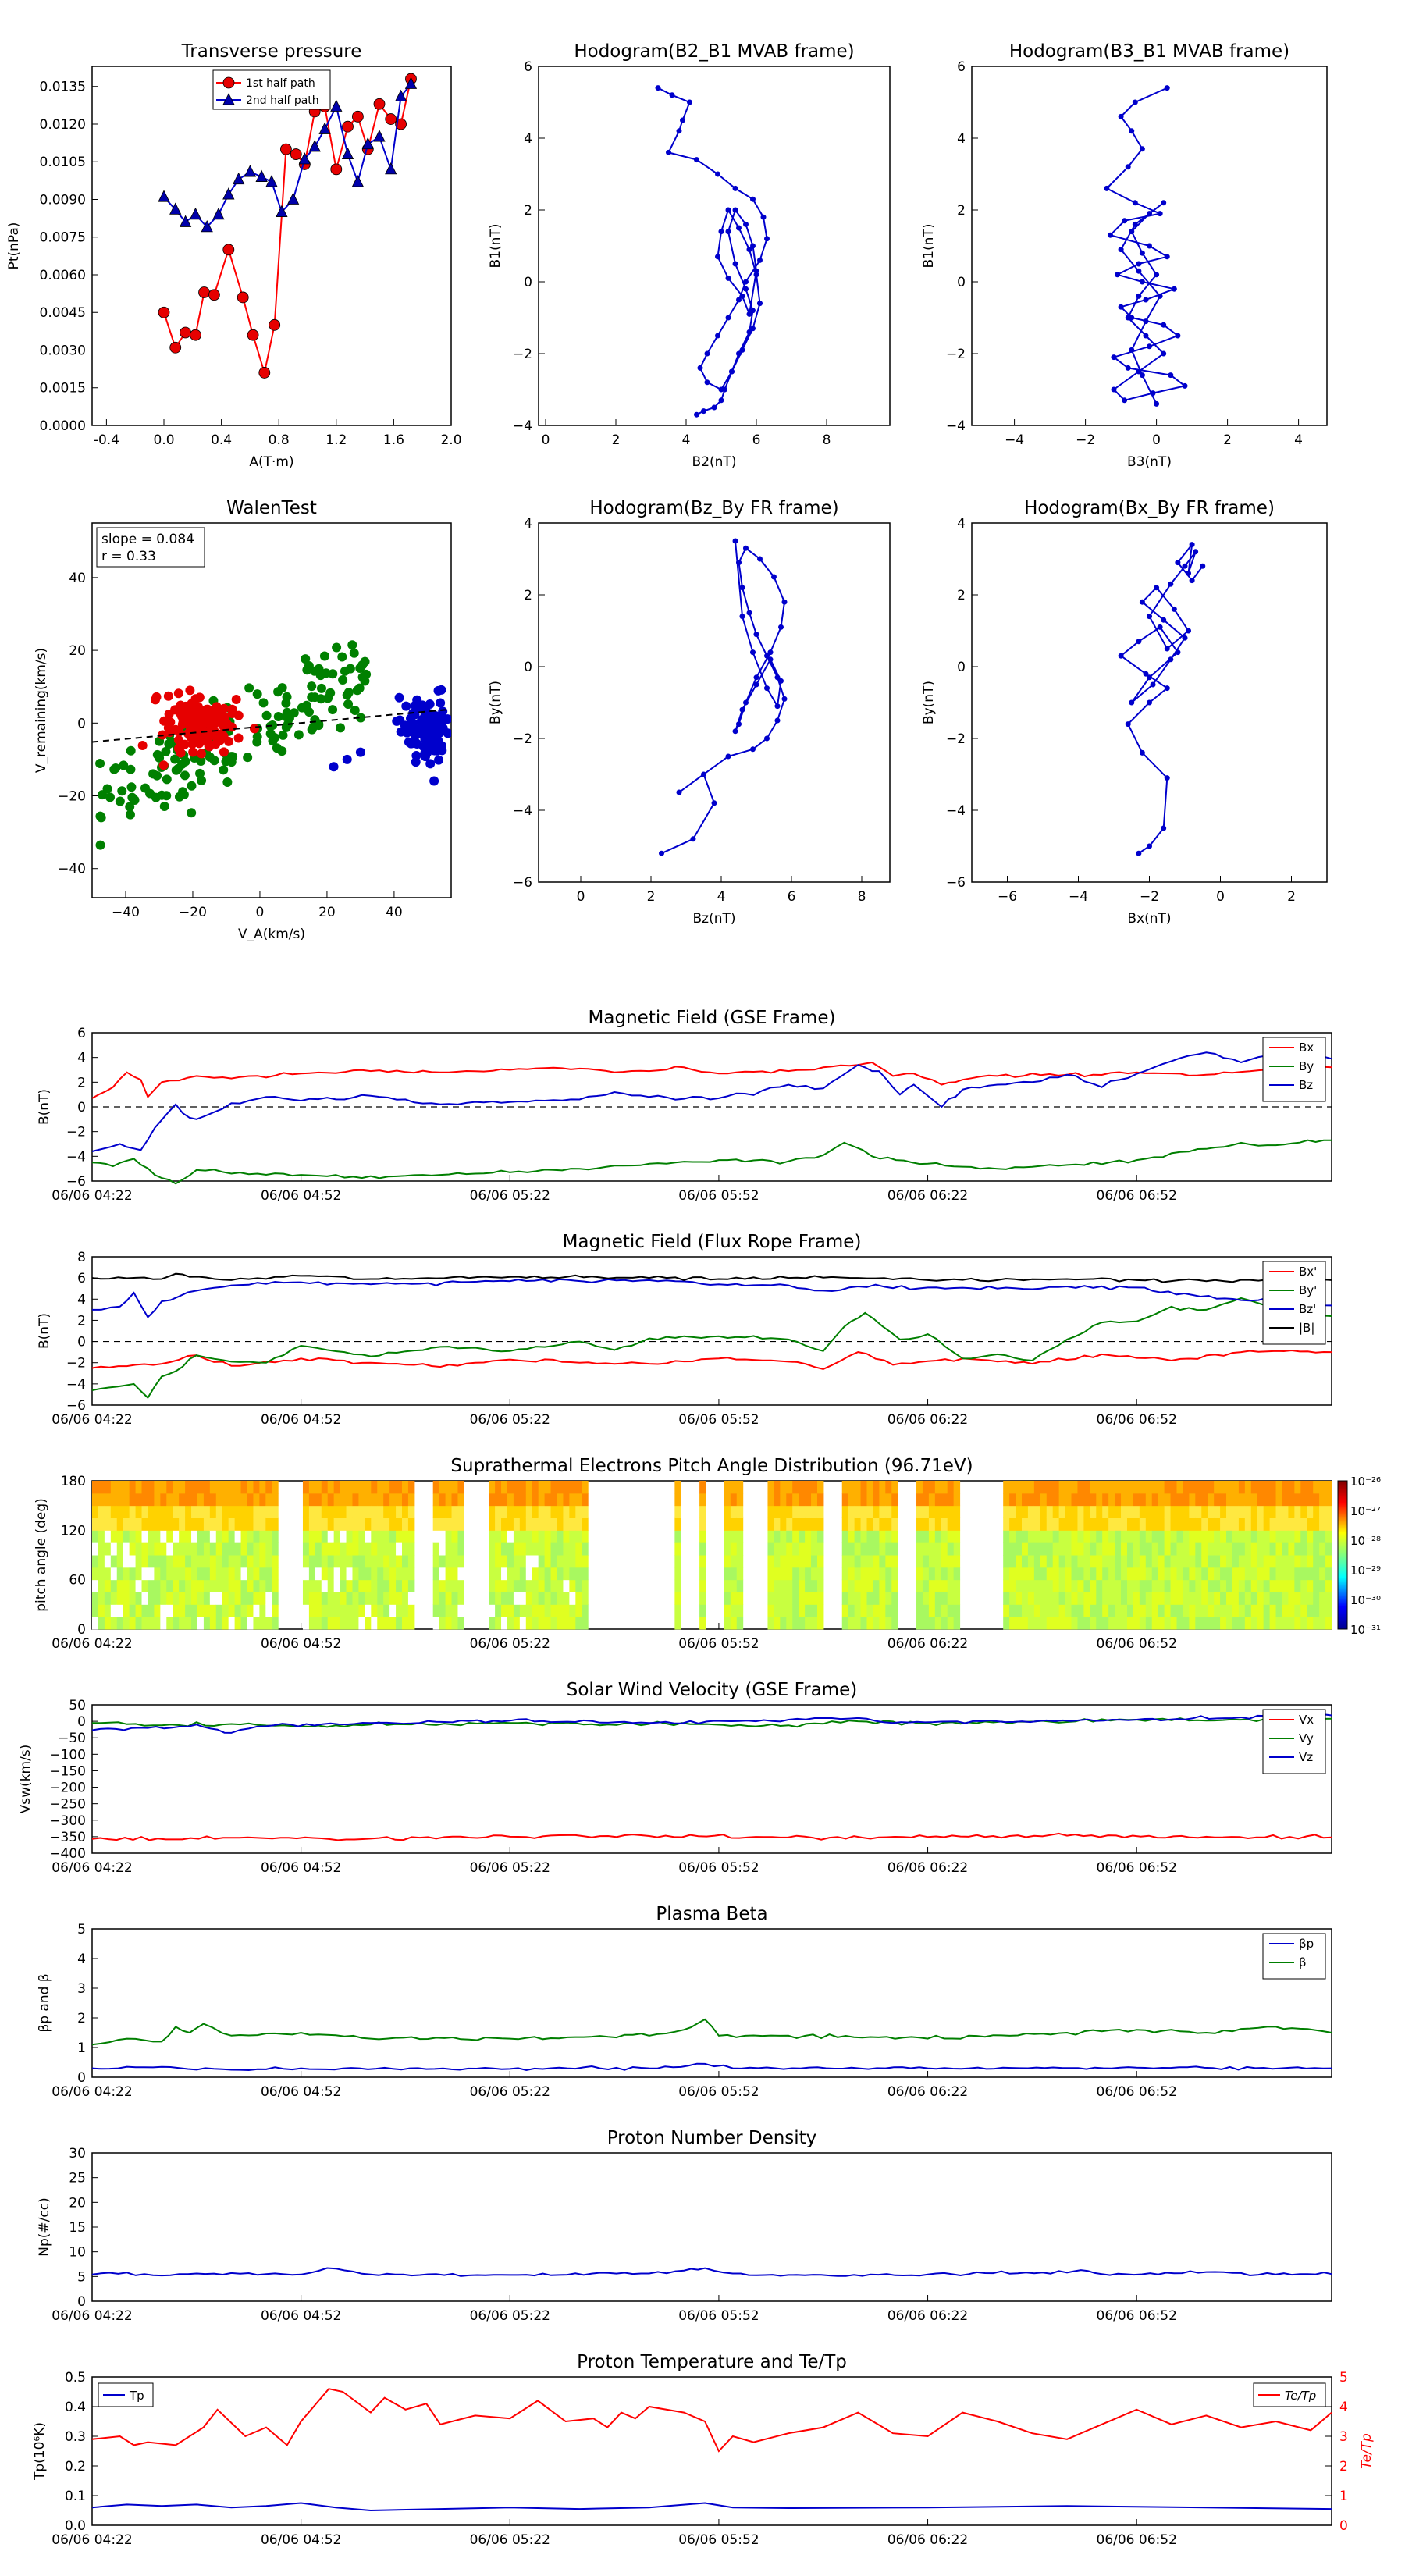  Describe the element at coordinates (214, 295) in the screenshot. I see `pt-series-0-point` at that location.